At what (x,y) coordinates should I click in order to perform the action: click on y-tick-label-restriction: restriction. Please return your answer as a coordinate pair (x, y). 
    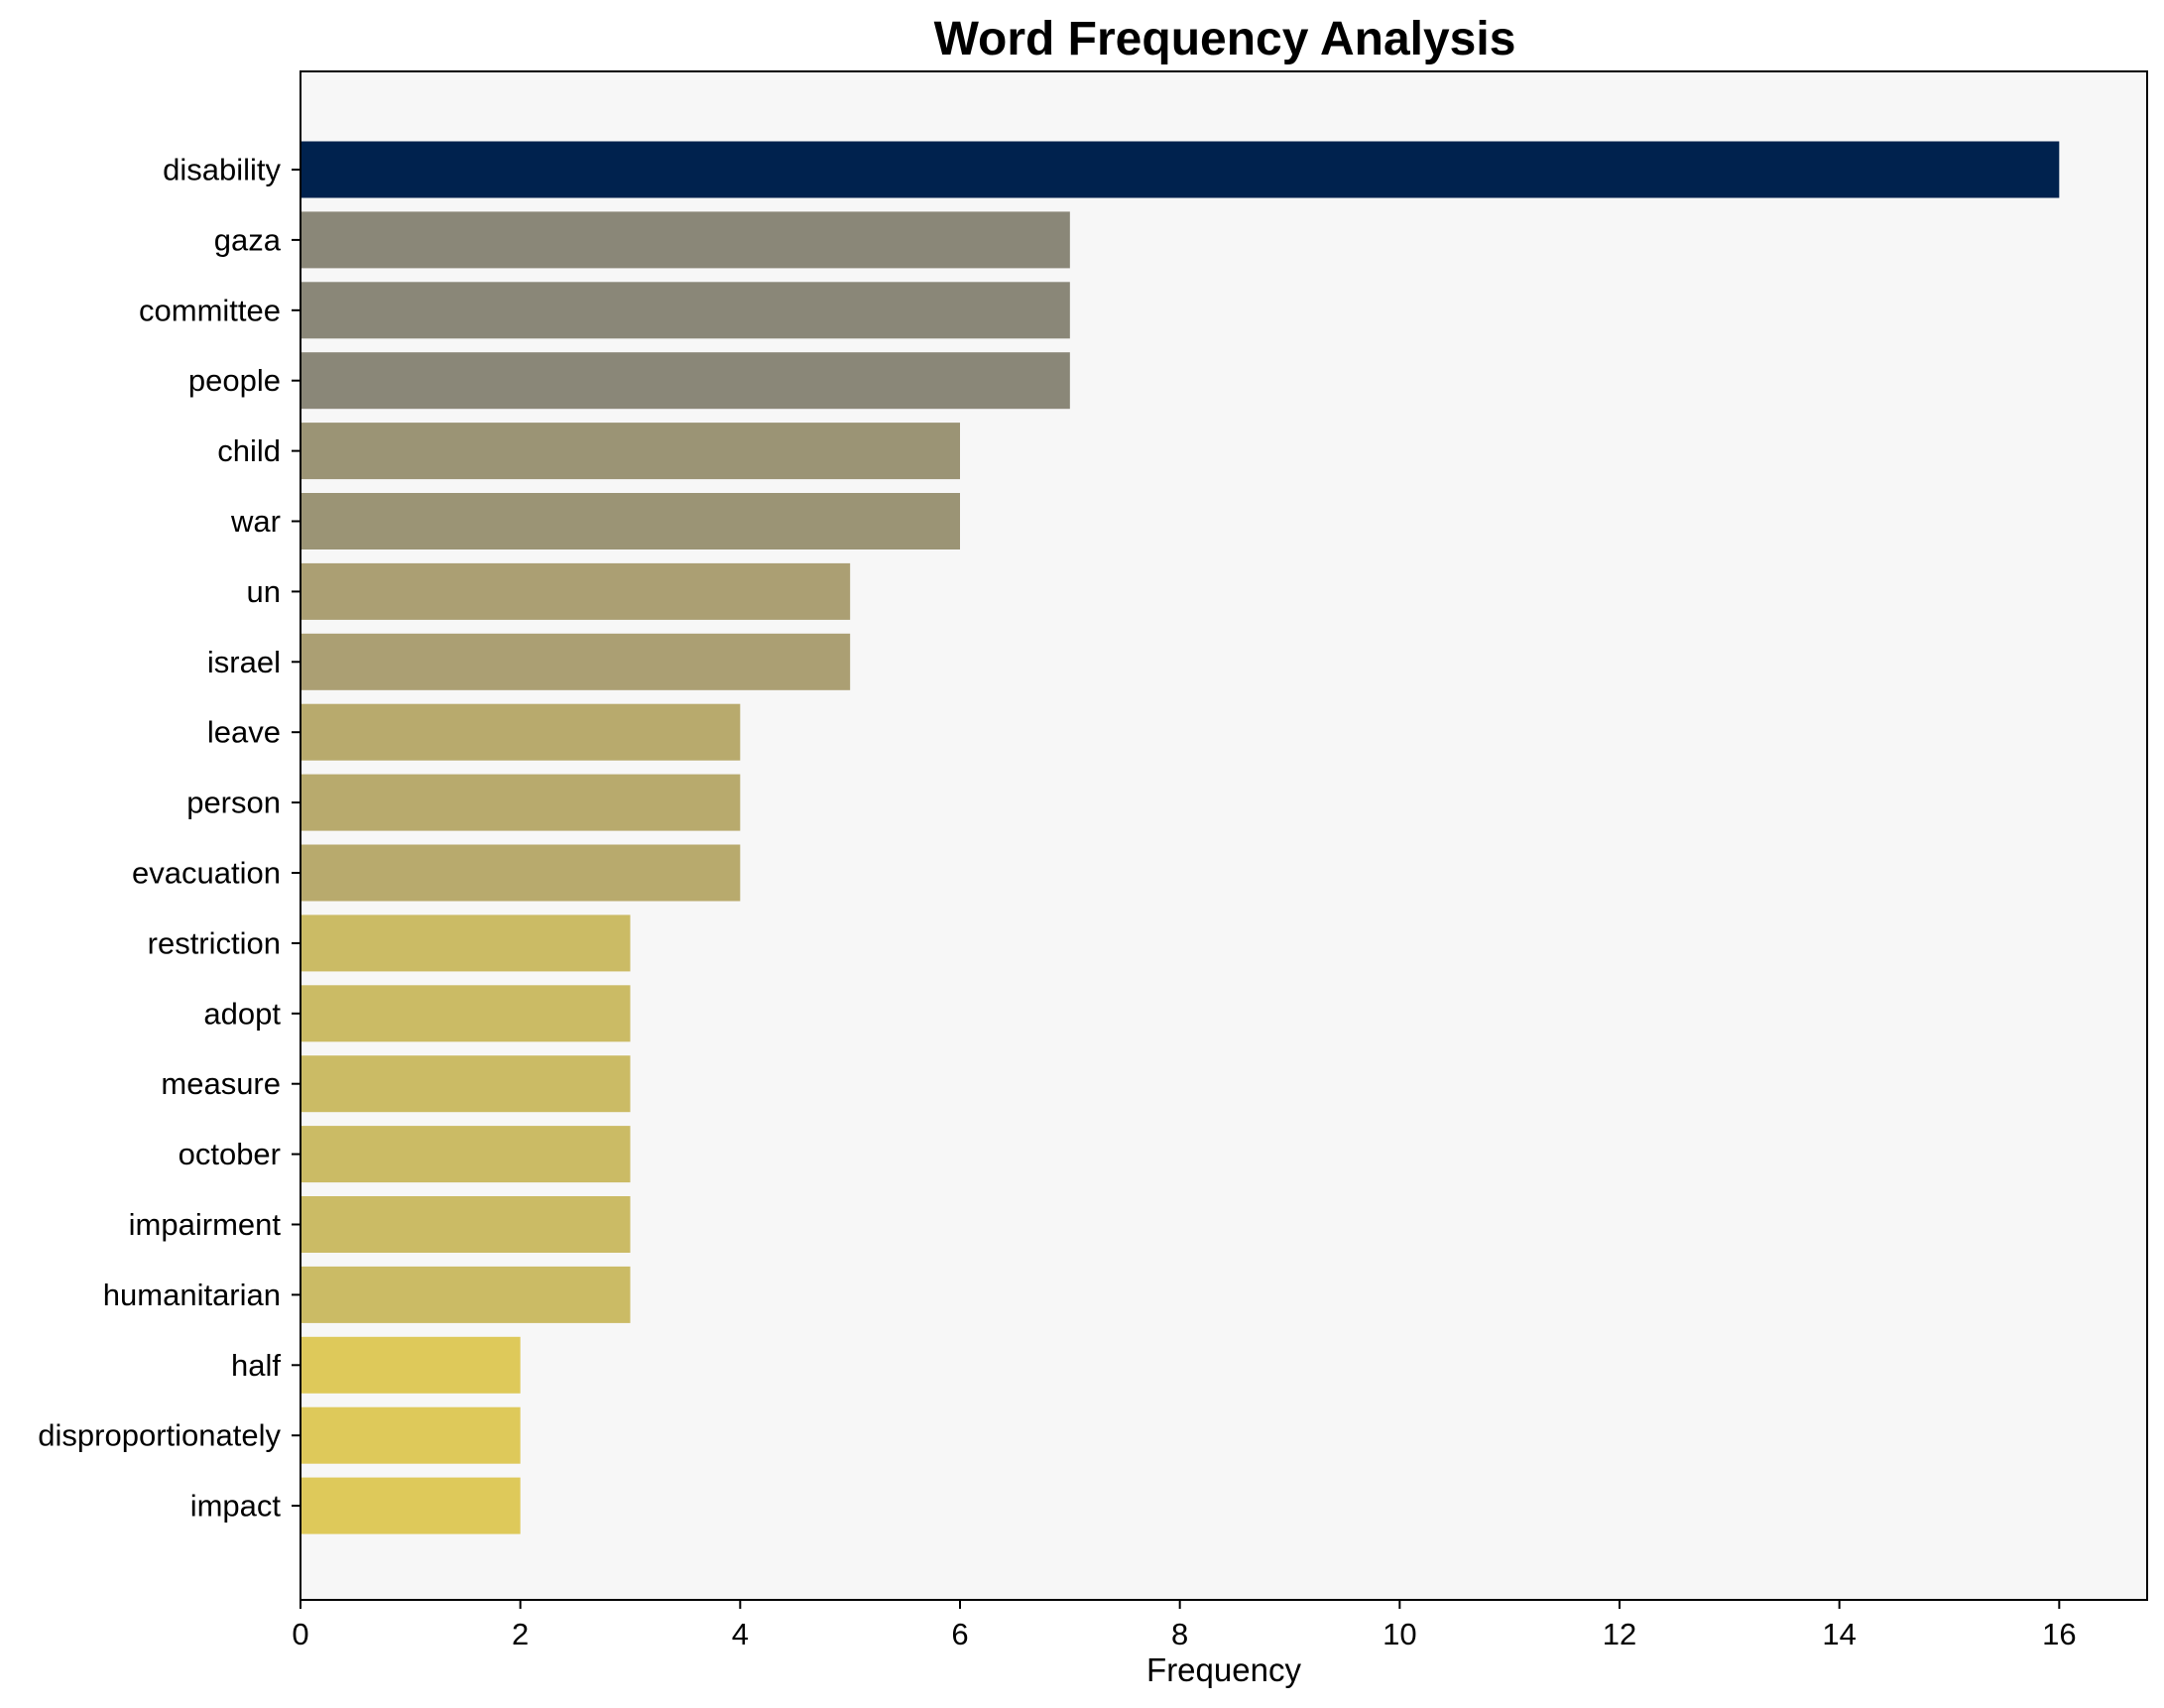
    Looking at the image, I should click on (214, 942).